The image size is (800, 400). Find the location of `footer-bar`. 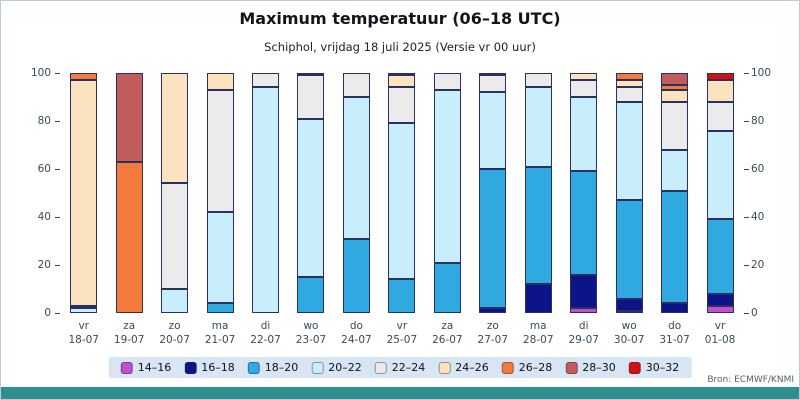

footer-bar is located at coordinates (400, 393).